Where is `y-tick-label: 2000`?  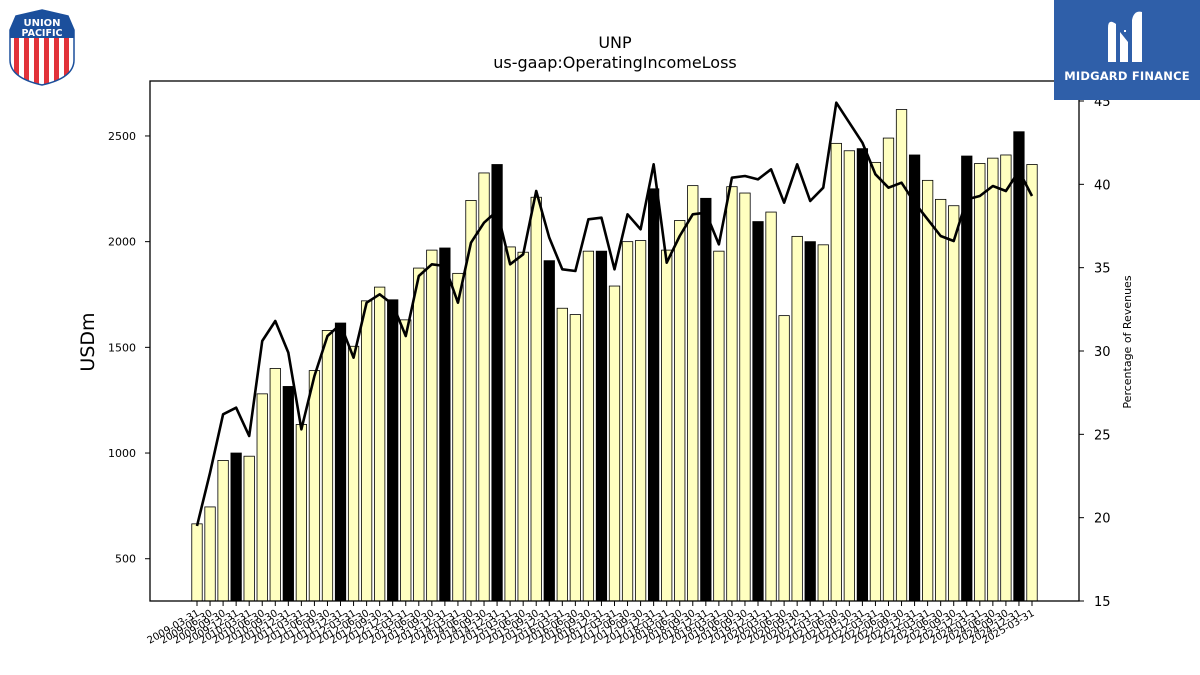 y-tick-label: 2000 is located at coordinates (122, 242).